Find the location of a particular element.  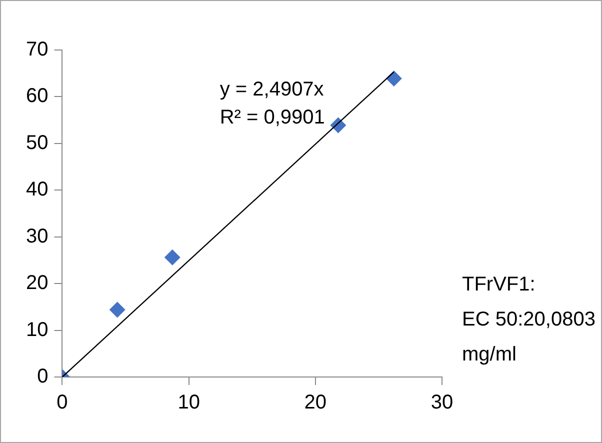

y-tick-label: 70 is located at coordinates (37, 49).